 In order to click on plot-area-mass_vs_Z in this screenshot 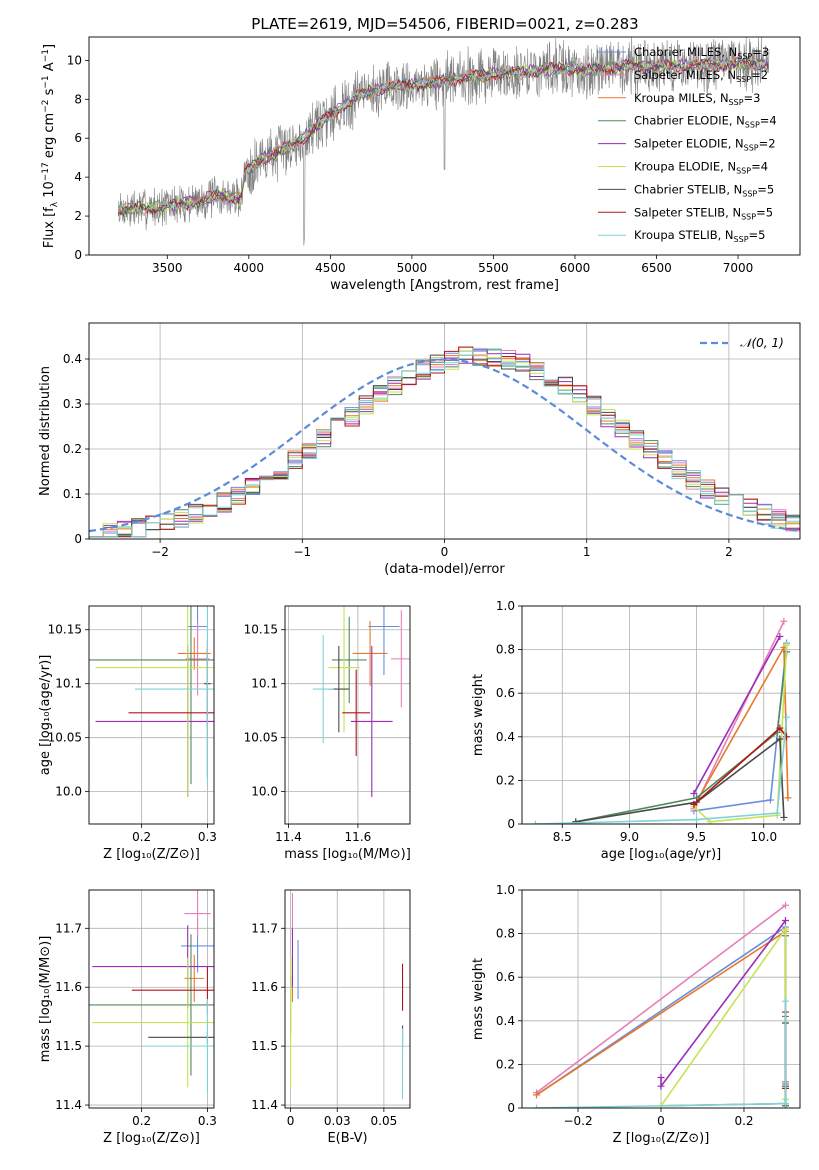, I will do `click(151, 992)`.